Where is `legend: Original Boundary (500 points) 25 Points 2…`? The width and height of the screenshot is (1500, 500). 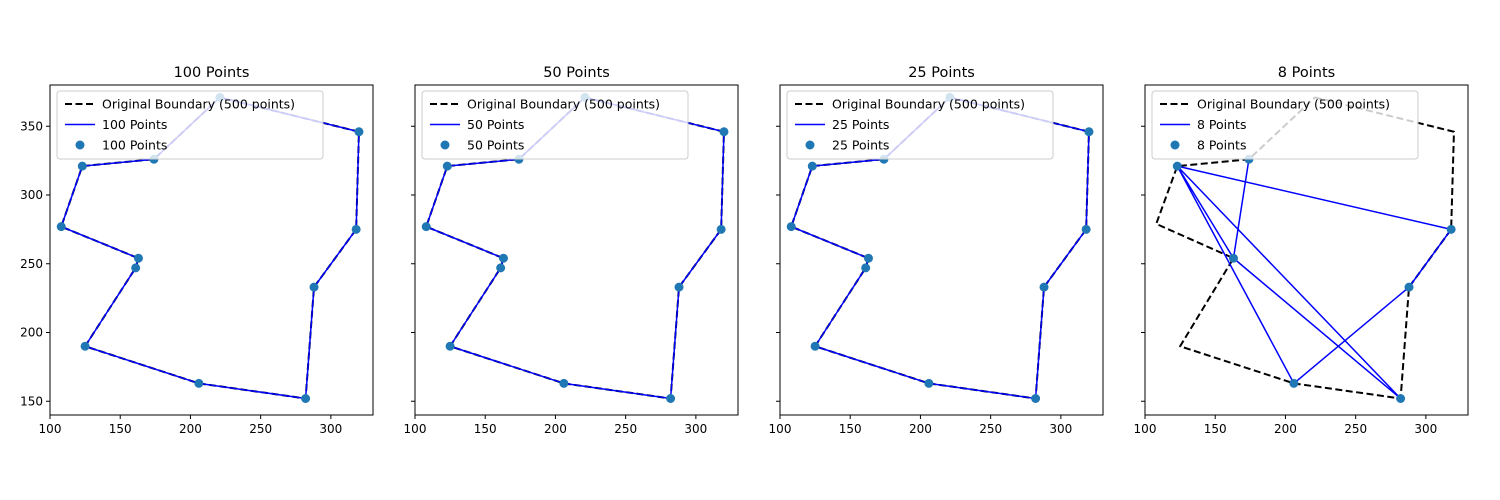
legend: Original Boundary (500 points) 25 Points 2… is located at coordinates (920, 125).